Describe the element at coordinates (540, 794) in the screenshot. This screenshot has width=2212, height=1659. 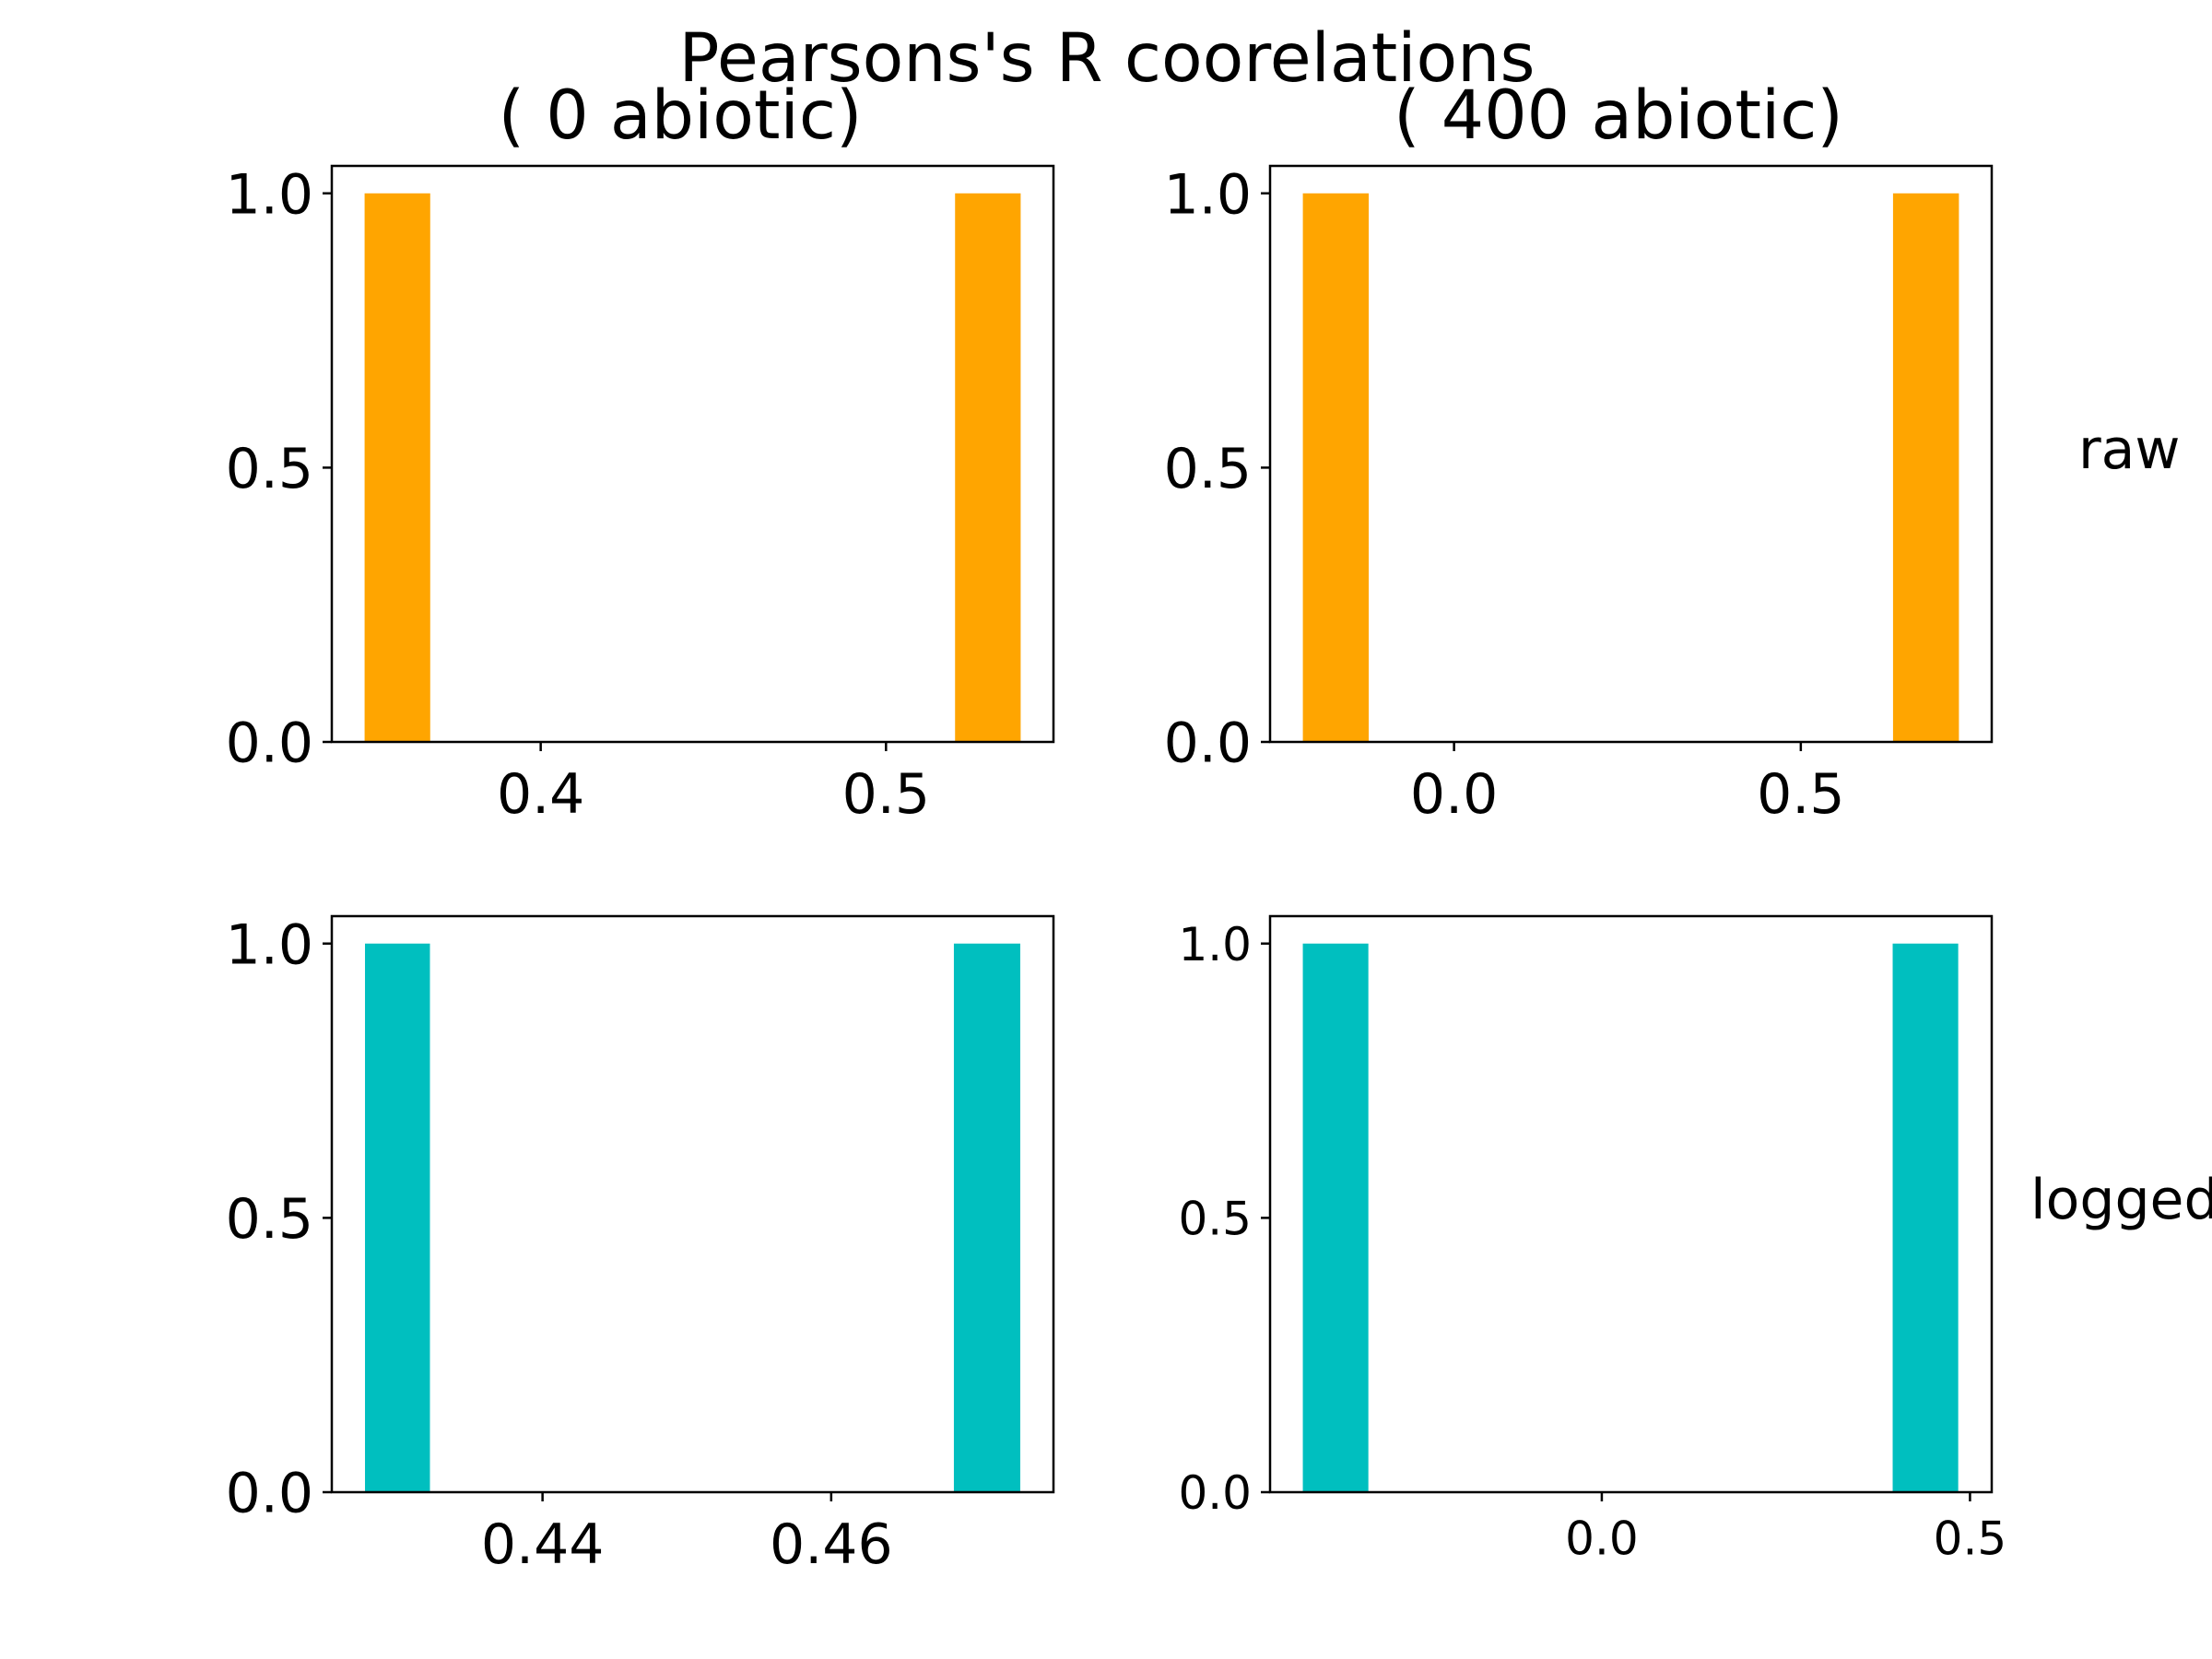
I see `x-tick-label: 0.4` at that location.